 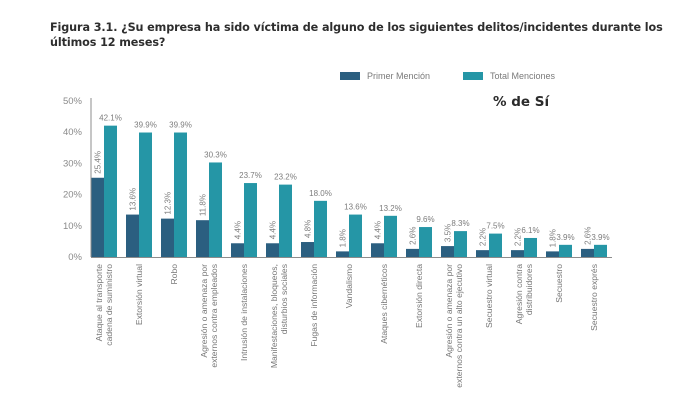 I want to click on data-label-total-menciones: 13.6%, so click(x=355, y=207).